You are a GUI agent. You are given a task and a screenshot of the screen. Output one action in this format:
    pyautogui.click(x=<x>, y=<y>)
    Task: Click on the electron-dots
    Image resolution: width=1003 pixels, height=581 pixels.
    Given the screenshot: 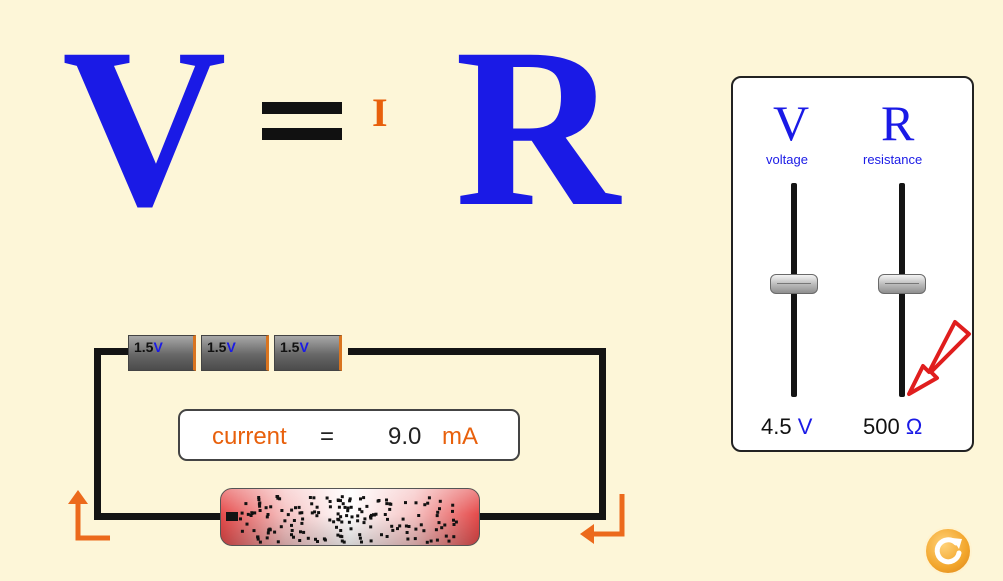 What is the action you would take?
    pyautogui.click(x=348, y=519)
    